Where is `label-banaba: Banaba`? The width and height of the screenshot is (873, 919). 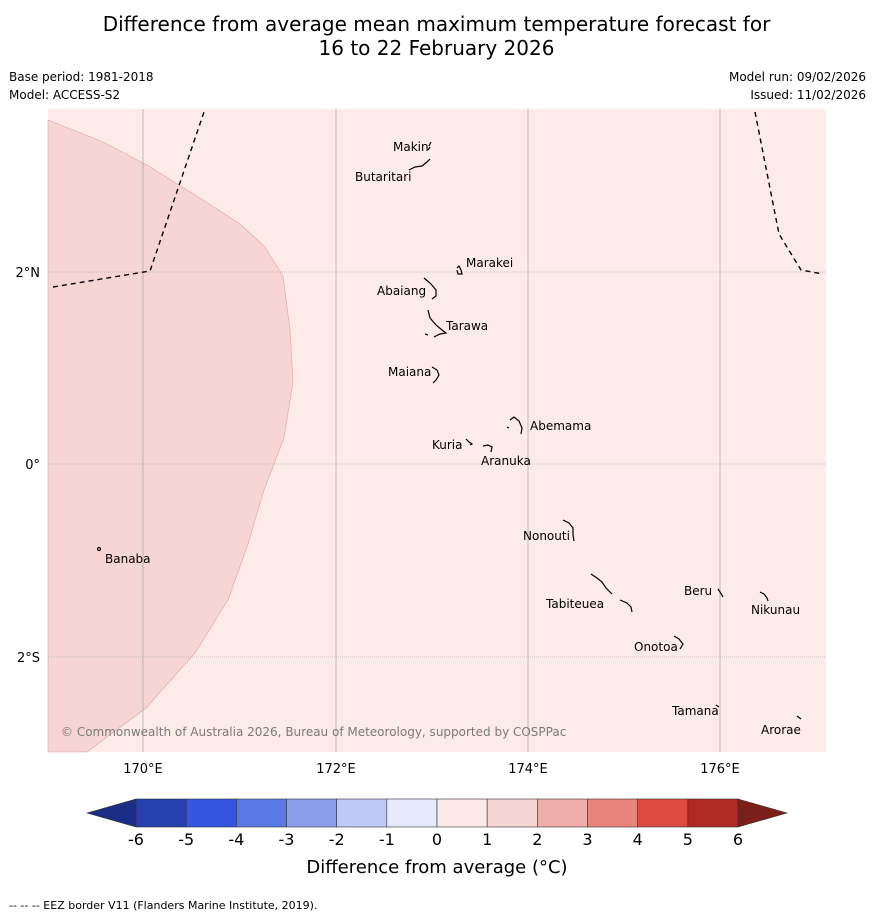
label-banaba: Banaba is located at coordinates (128, 559).